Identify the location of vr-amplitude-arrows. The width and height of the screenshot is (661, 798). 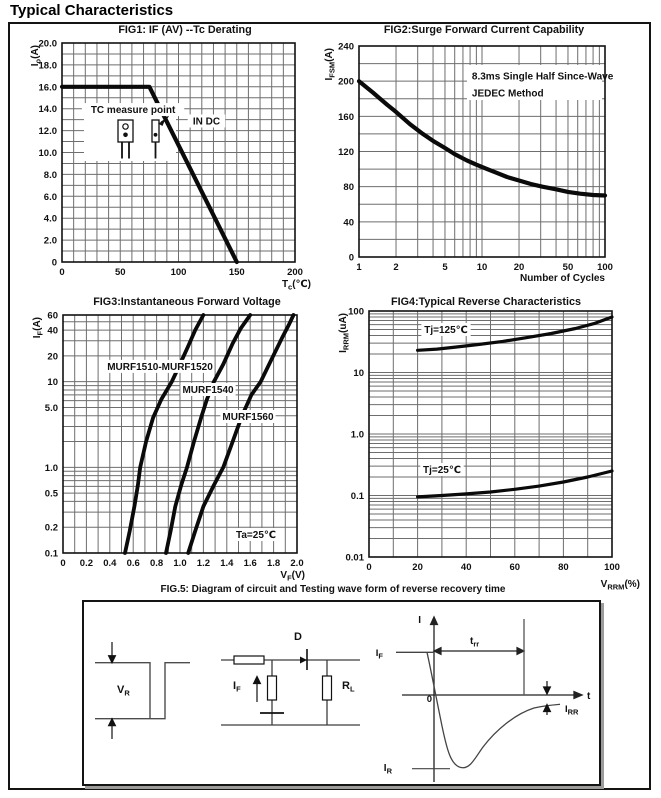
(112, 690).